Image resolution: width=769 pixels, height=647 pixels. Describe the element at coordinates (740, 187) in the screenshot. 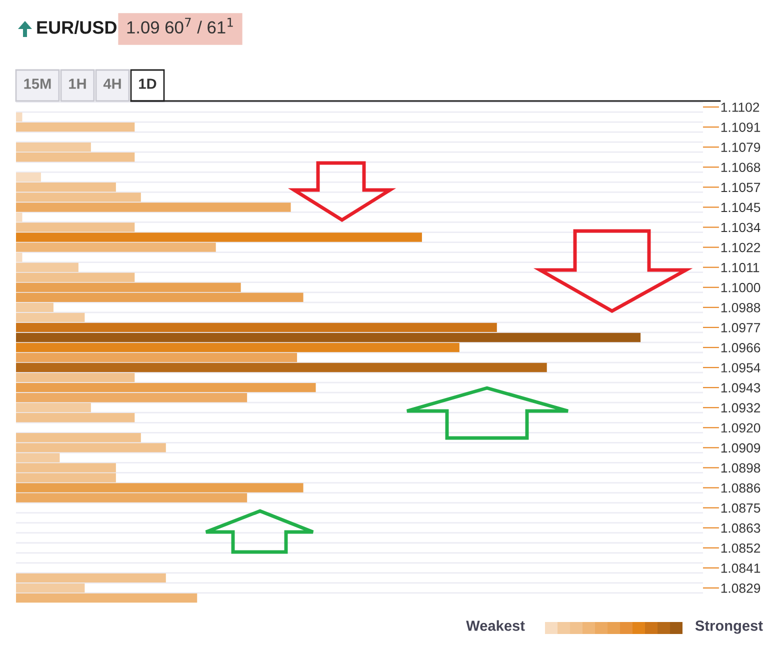

I see `y-tick-label: 1.1057` at that location.